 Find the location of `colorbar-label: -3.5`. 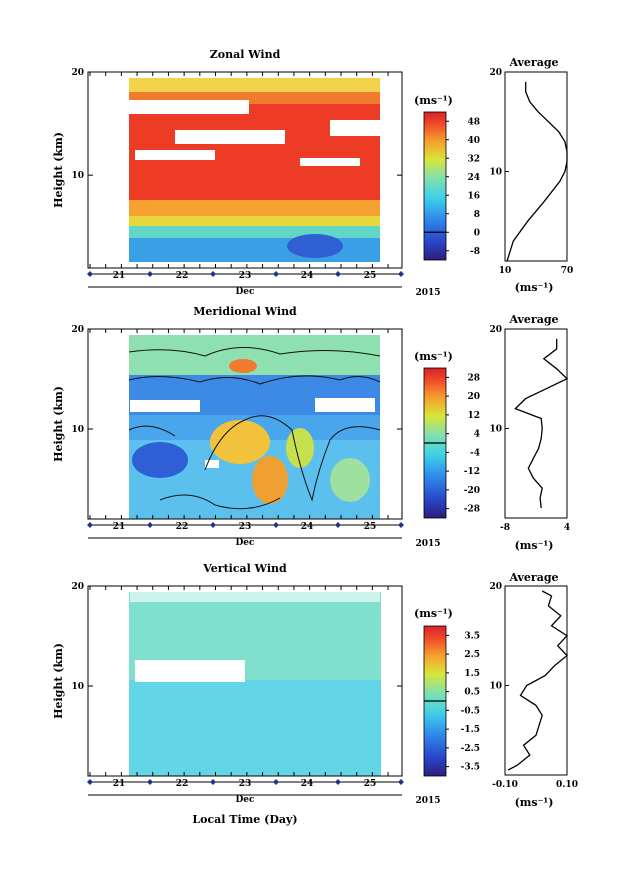

colorbar-label: -3.5 is located at coordinates (470, 768).